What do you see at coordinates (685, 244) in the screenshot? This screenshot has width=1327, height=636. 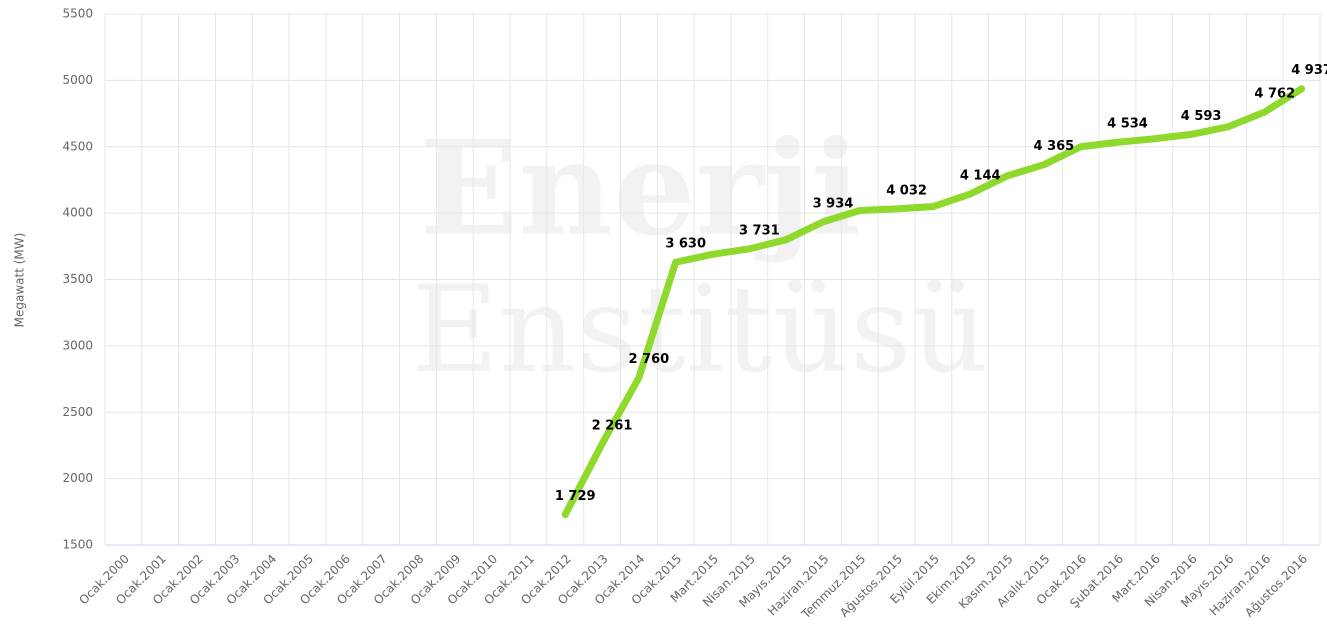 I see `data-label: 3 630` at bounding box center [685, 244].